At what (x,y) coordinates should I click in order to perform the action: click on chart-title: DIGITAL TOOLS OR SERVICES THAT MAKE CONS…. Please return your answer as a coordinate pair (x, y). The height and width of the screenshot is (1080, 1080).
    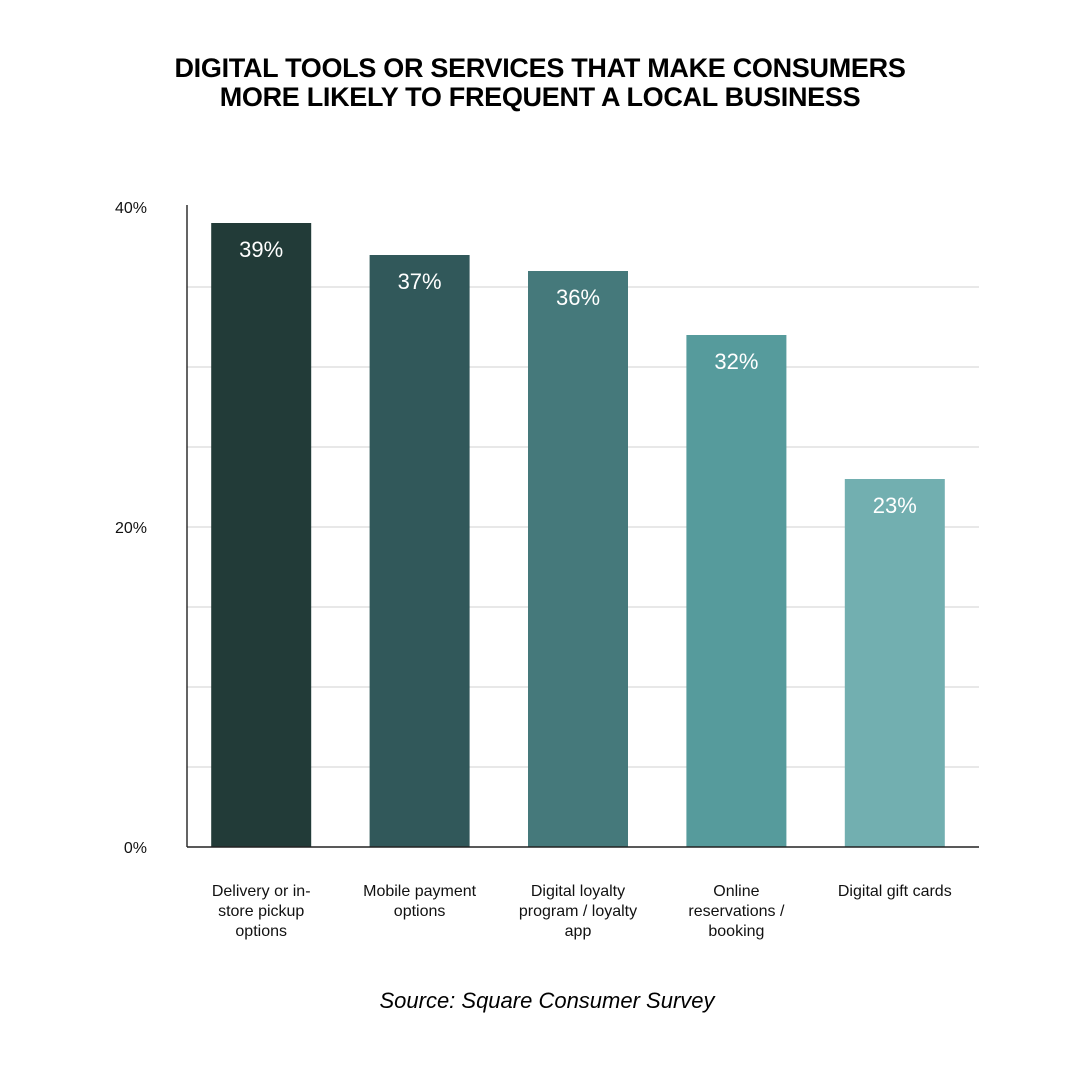
    Looking at the image, I should click on (540, 83).